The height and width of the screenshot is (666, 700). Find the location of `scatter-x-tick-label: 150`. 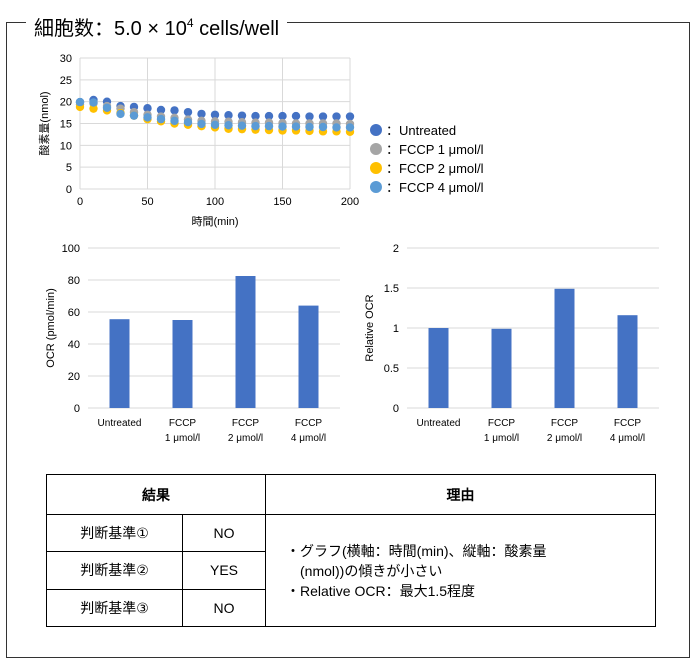

scatter-x-tick-label: 150 is located at coordinates (282, 202).